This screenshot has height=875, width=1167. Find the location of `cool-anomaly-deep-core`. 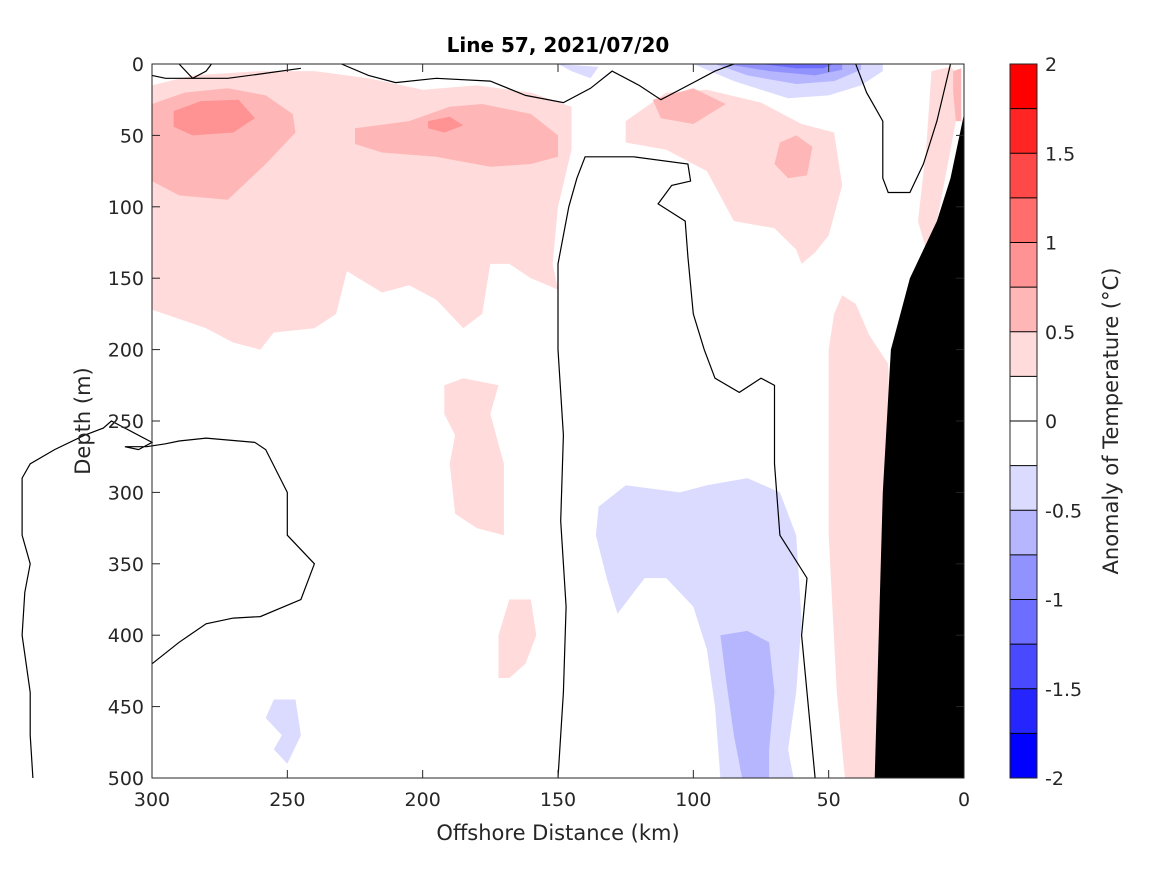

cool-anomaly-deep-core is located at coordinates (747, 704).